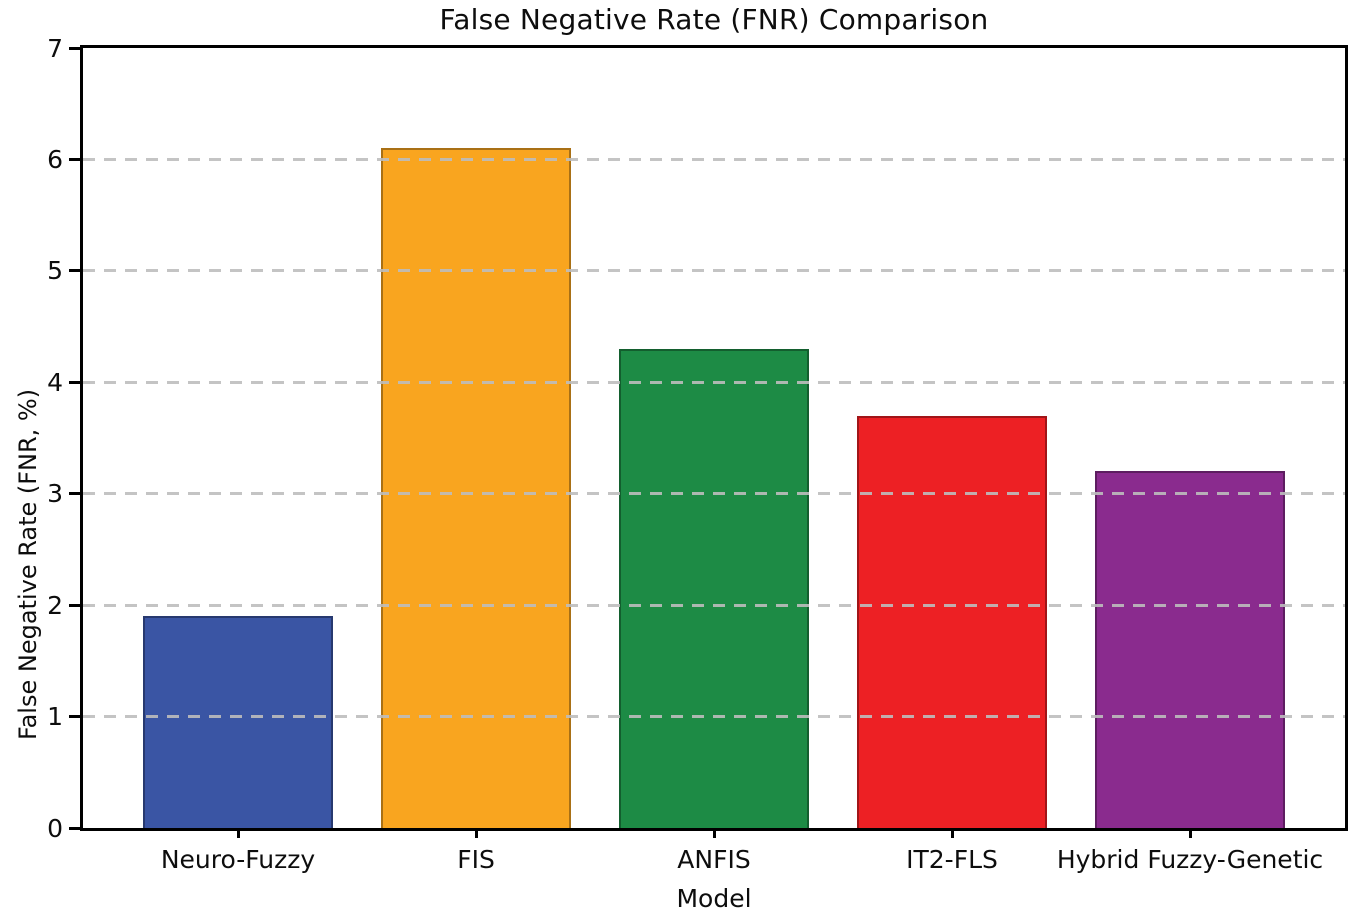 The width and height of the screenshot is (1355, 919). What do you see at coordinates (55, 271) in the screenshot?
I see `y-tick-label: 5` at bounding box center [55, 271].